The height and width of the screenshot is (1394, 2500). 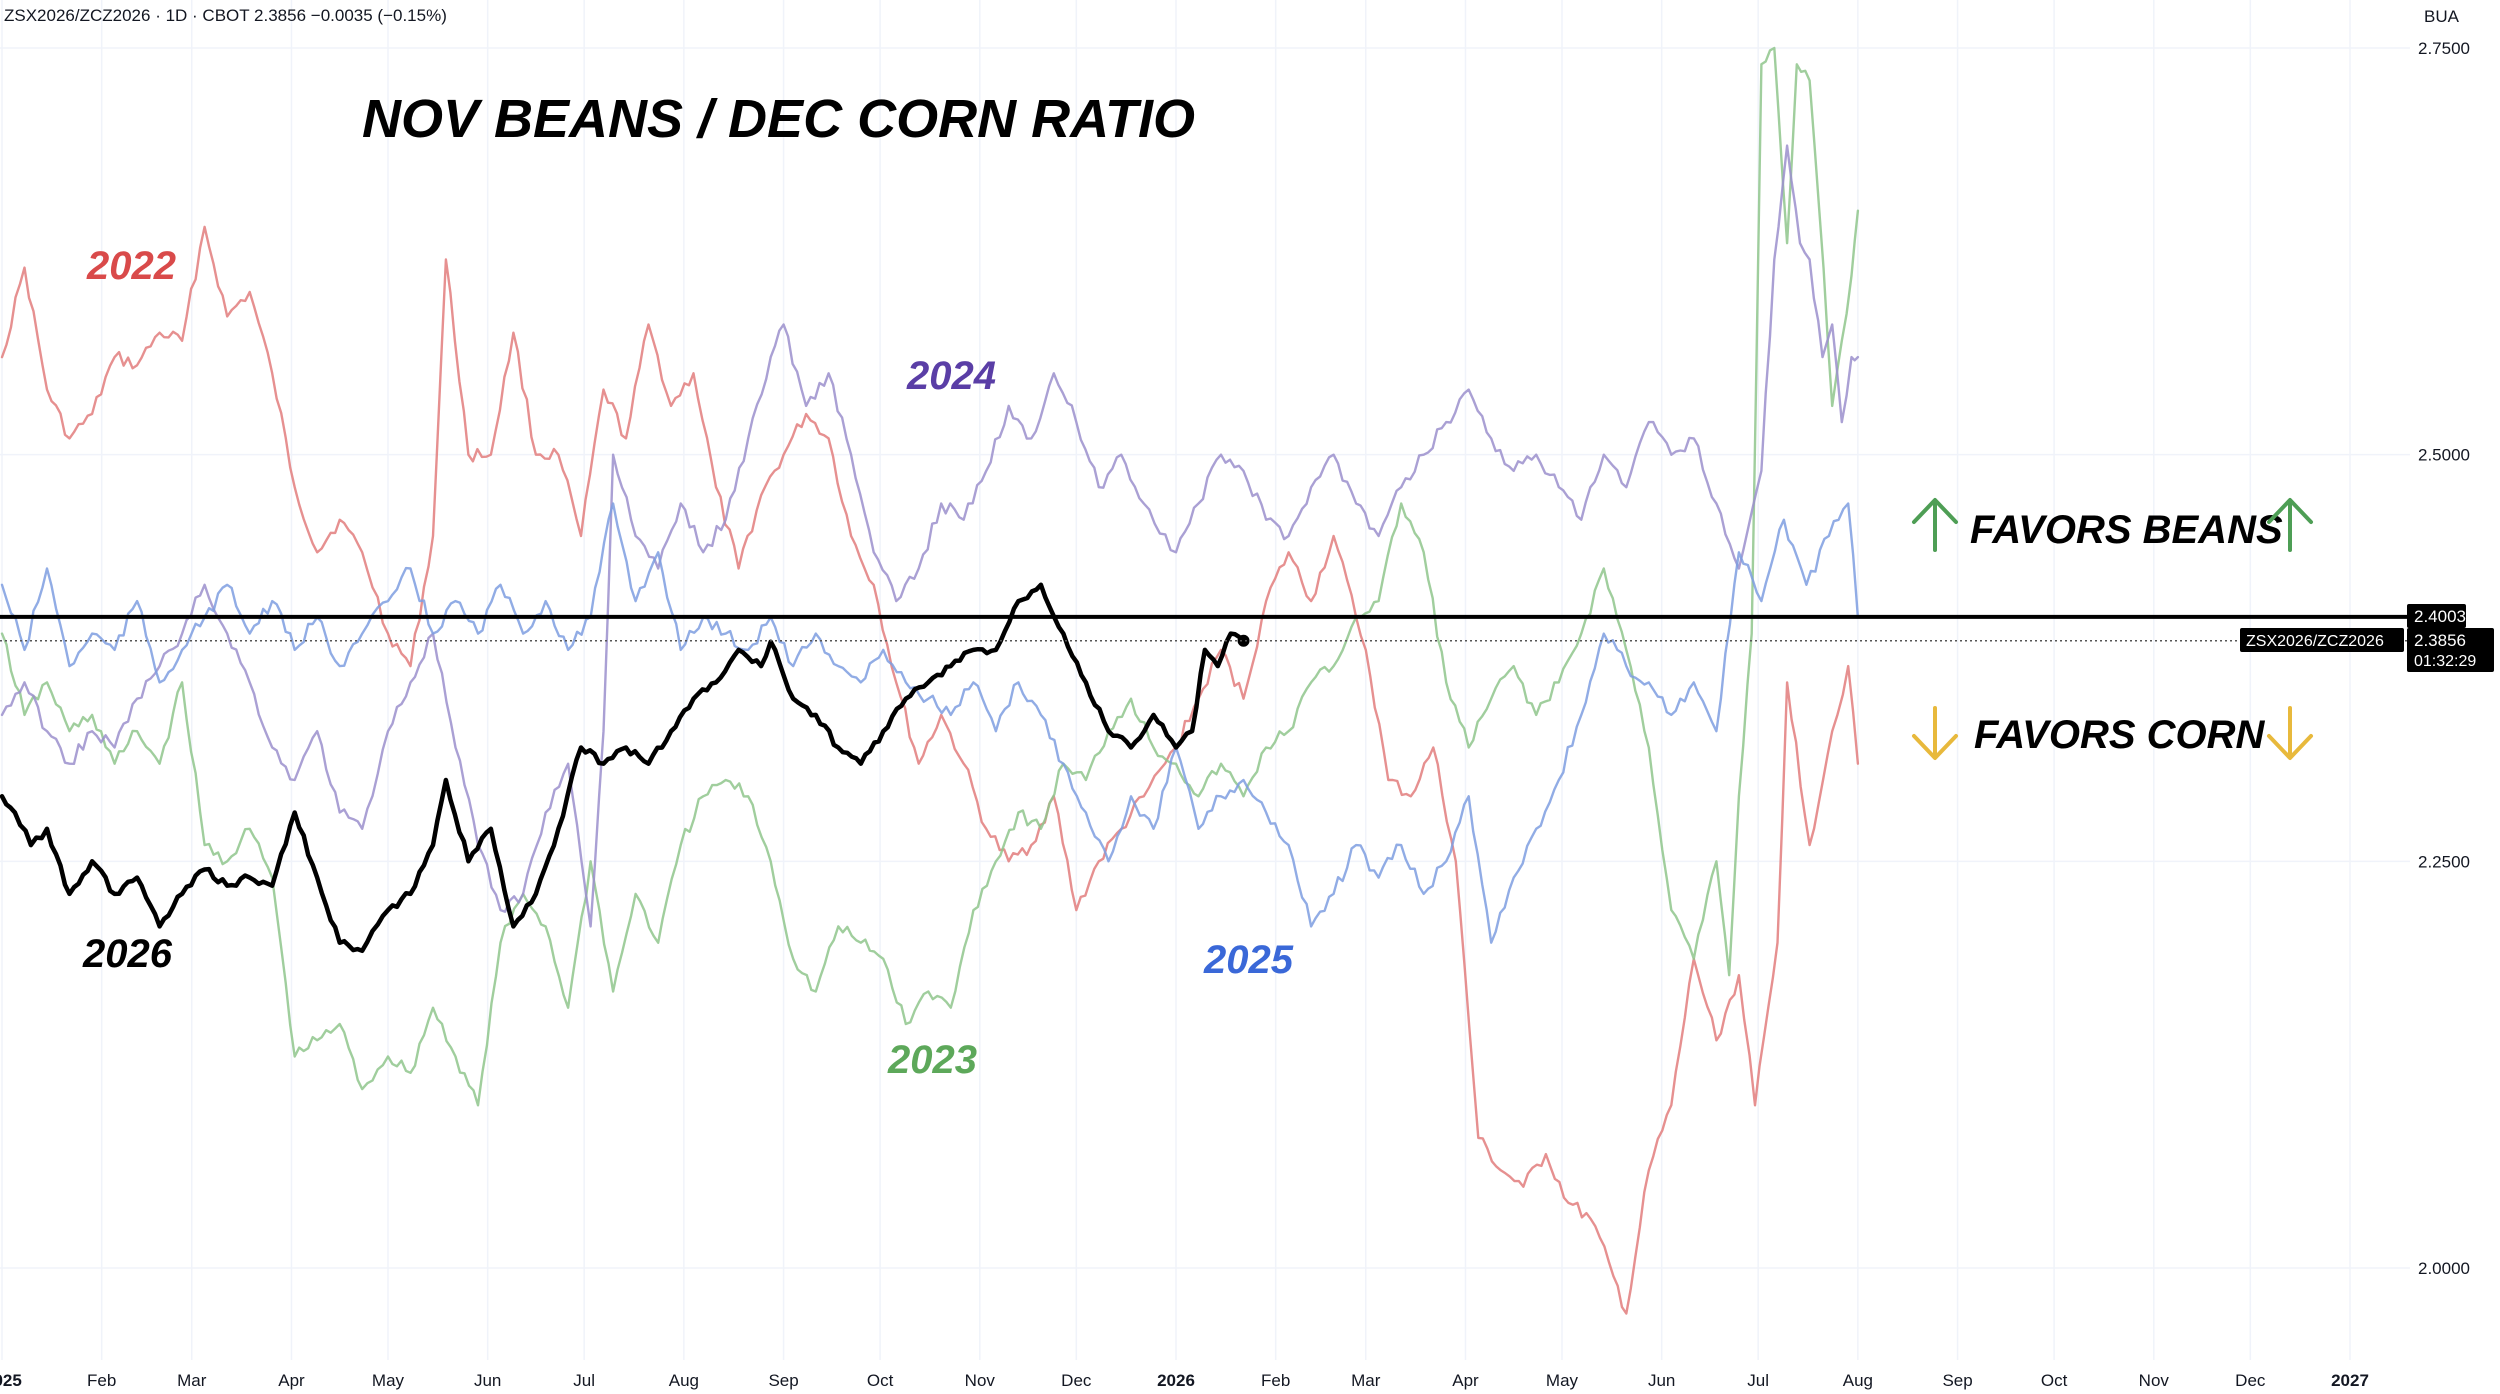 What do you see at coordinates (11, 1380) in the screenshot?
I see `x-tick-label: 2025` at bounding box center [11, 1380].